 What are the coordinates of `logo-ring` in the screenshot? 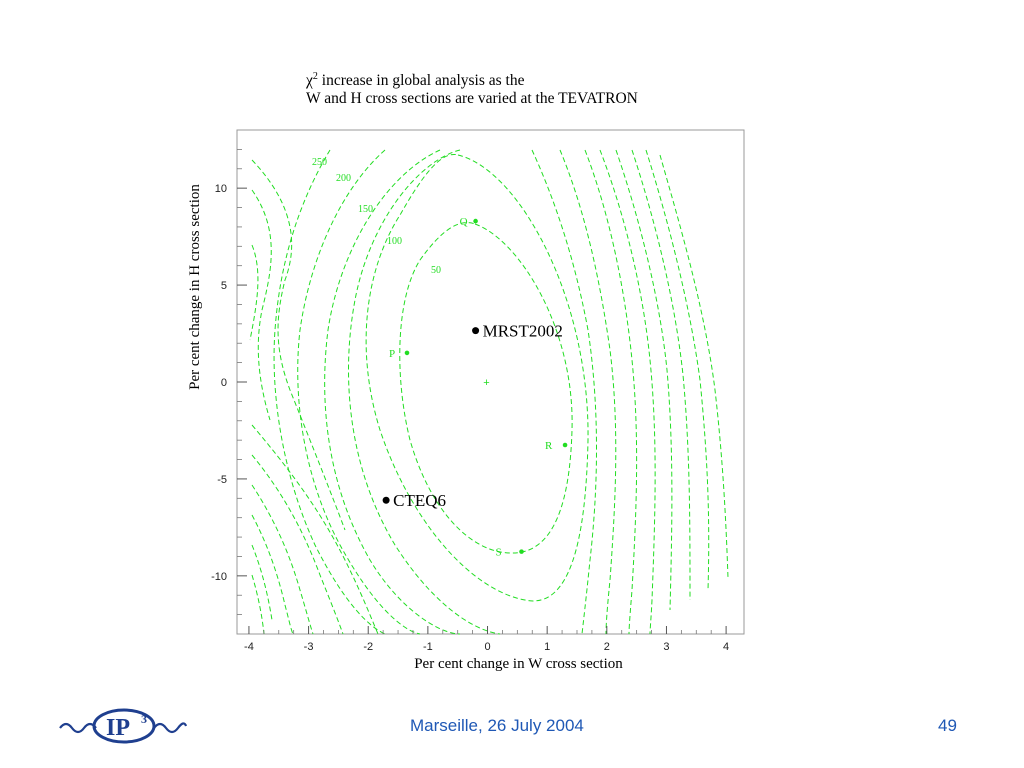 It's located at (124, 726).